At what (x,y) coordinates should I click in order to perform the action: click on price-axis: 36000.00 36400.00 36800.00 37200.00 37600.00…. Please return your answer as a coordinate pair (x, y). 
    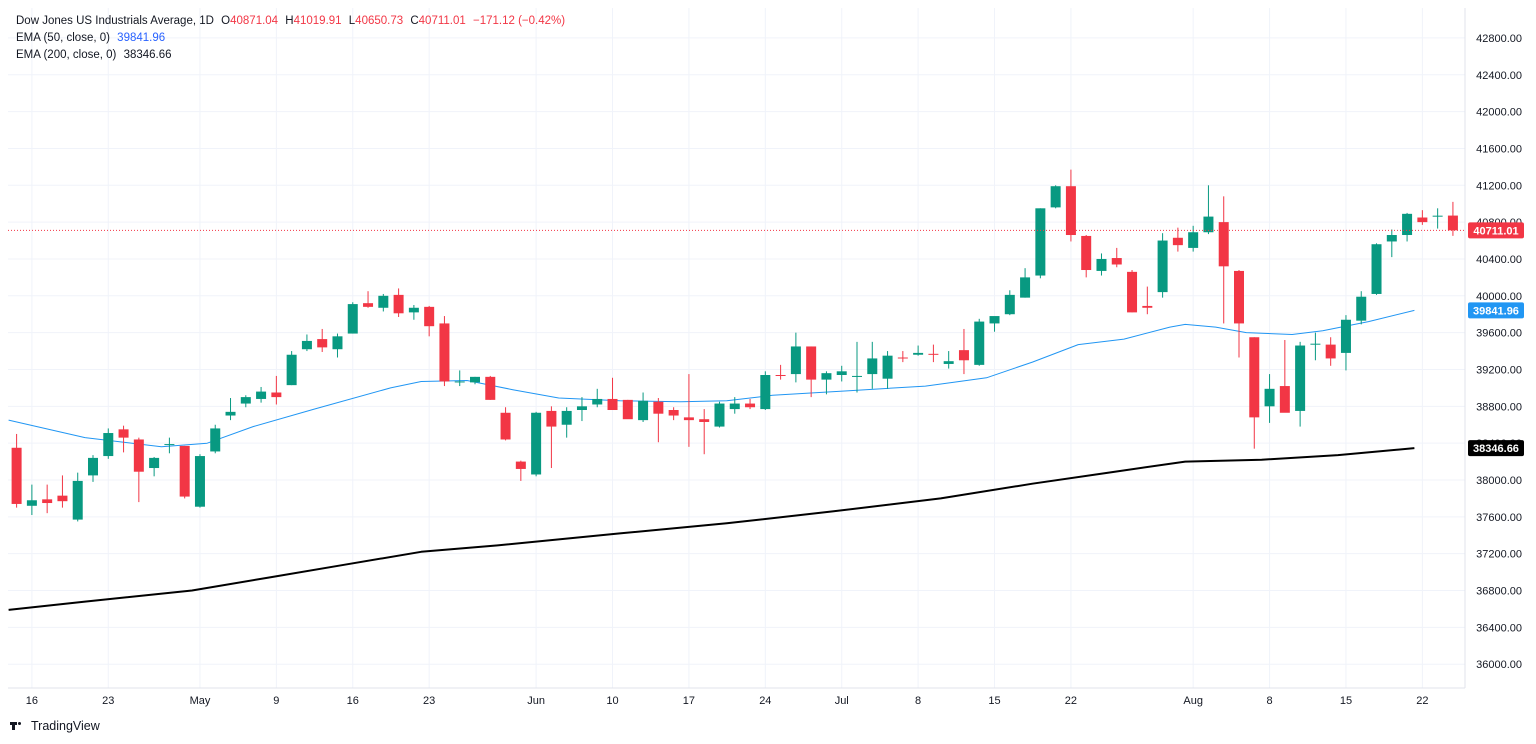
    Looking at the image, I should click on (1499, 352).